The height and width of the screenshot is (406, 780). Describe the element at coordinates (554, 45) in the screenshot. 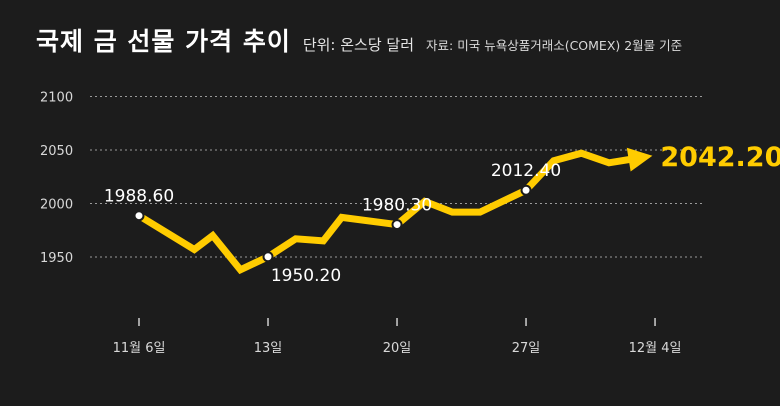

I see `source-label: 자료: 미국 뉴욕상품거래소(COMEX) 2월물 기준` at that location.